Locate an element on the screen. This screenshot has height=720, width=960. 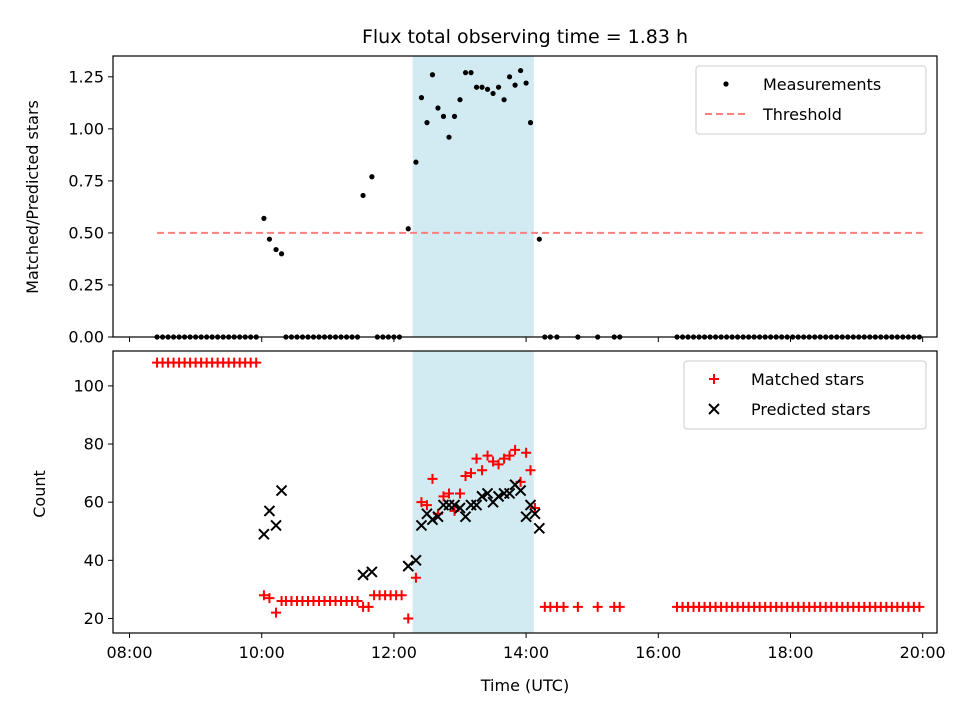
legend: Measurements Threshold is located at coordinates (811, 100).